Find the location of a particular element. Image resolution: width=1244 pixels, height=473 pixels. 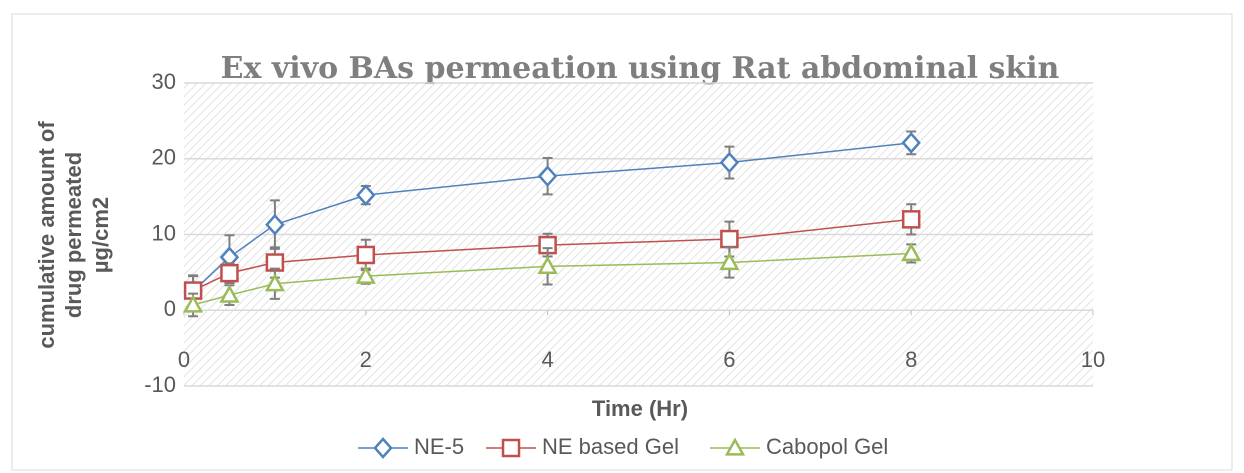

x-tick-label: 10 is located at coordinates (1093, 359).